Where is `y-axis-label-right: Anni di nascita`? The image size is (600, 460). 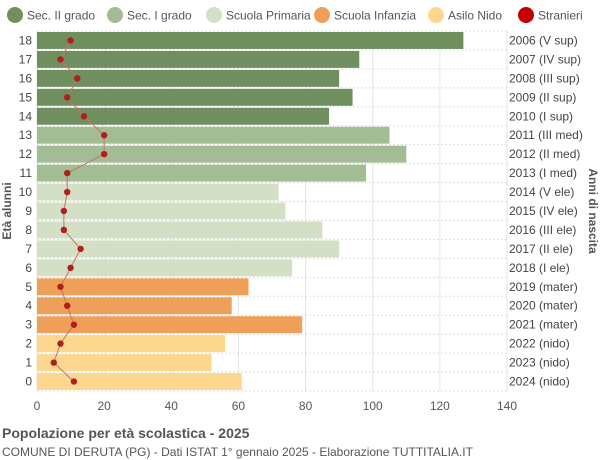 y-axis-label-right: Anni di nascita is located at coordinates (593, 211).